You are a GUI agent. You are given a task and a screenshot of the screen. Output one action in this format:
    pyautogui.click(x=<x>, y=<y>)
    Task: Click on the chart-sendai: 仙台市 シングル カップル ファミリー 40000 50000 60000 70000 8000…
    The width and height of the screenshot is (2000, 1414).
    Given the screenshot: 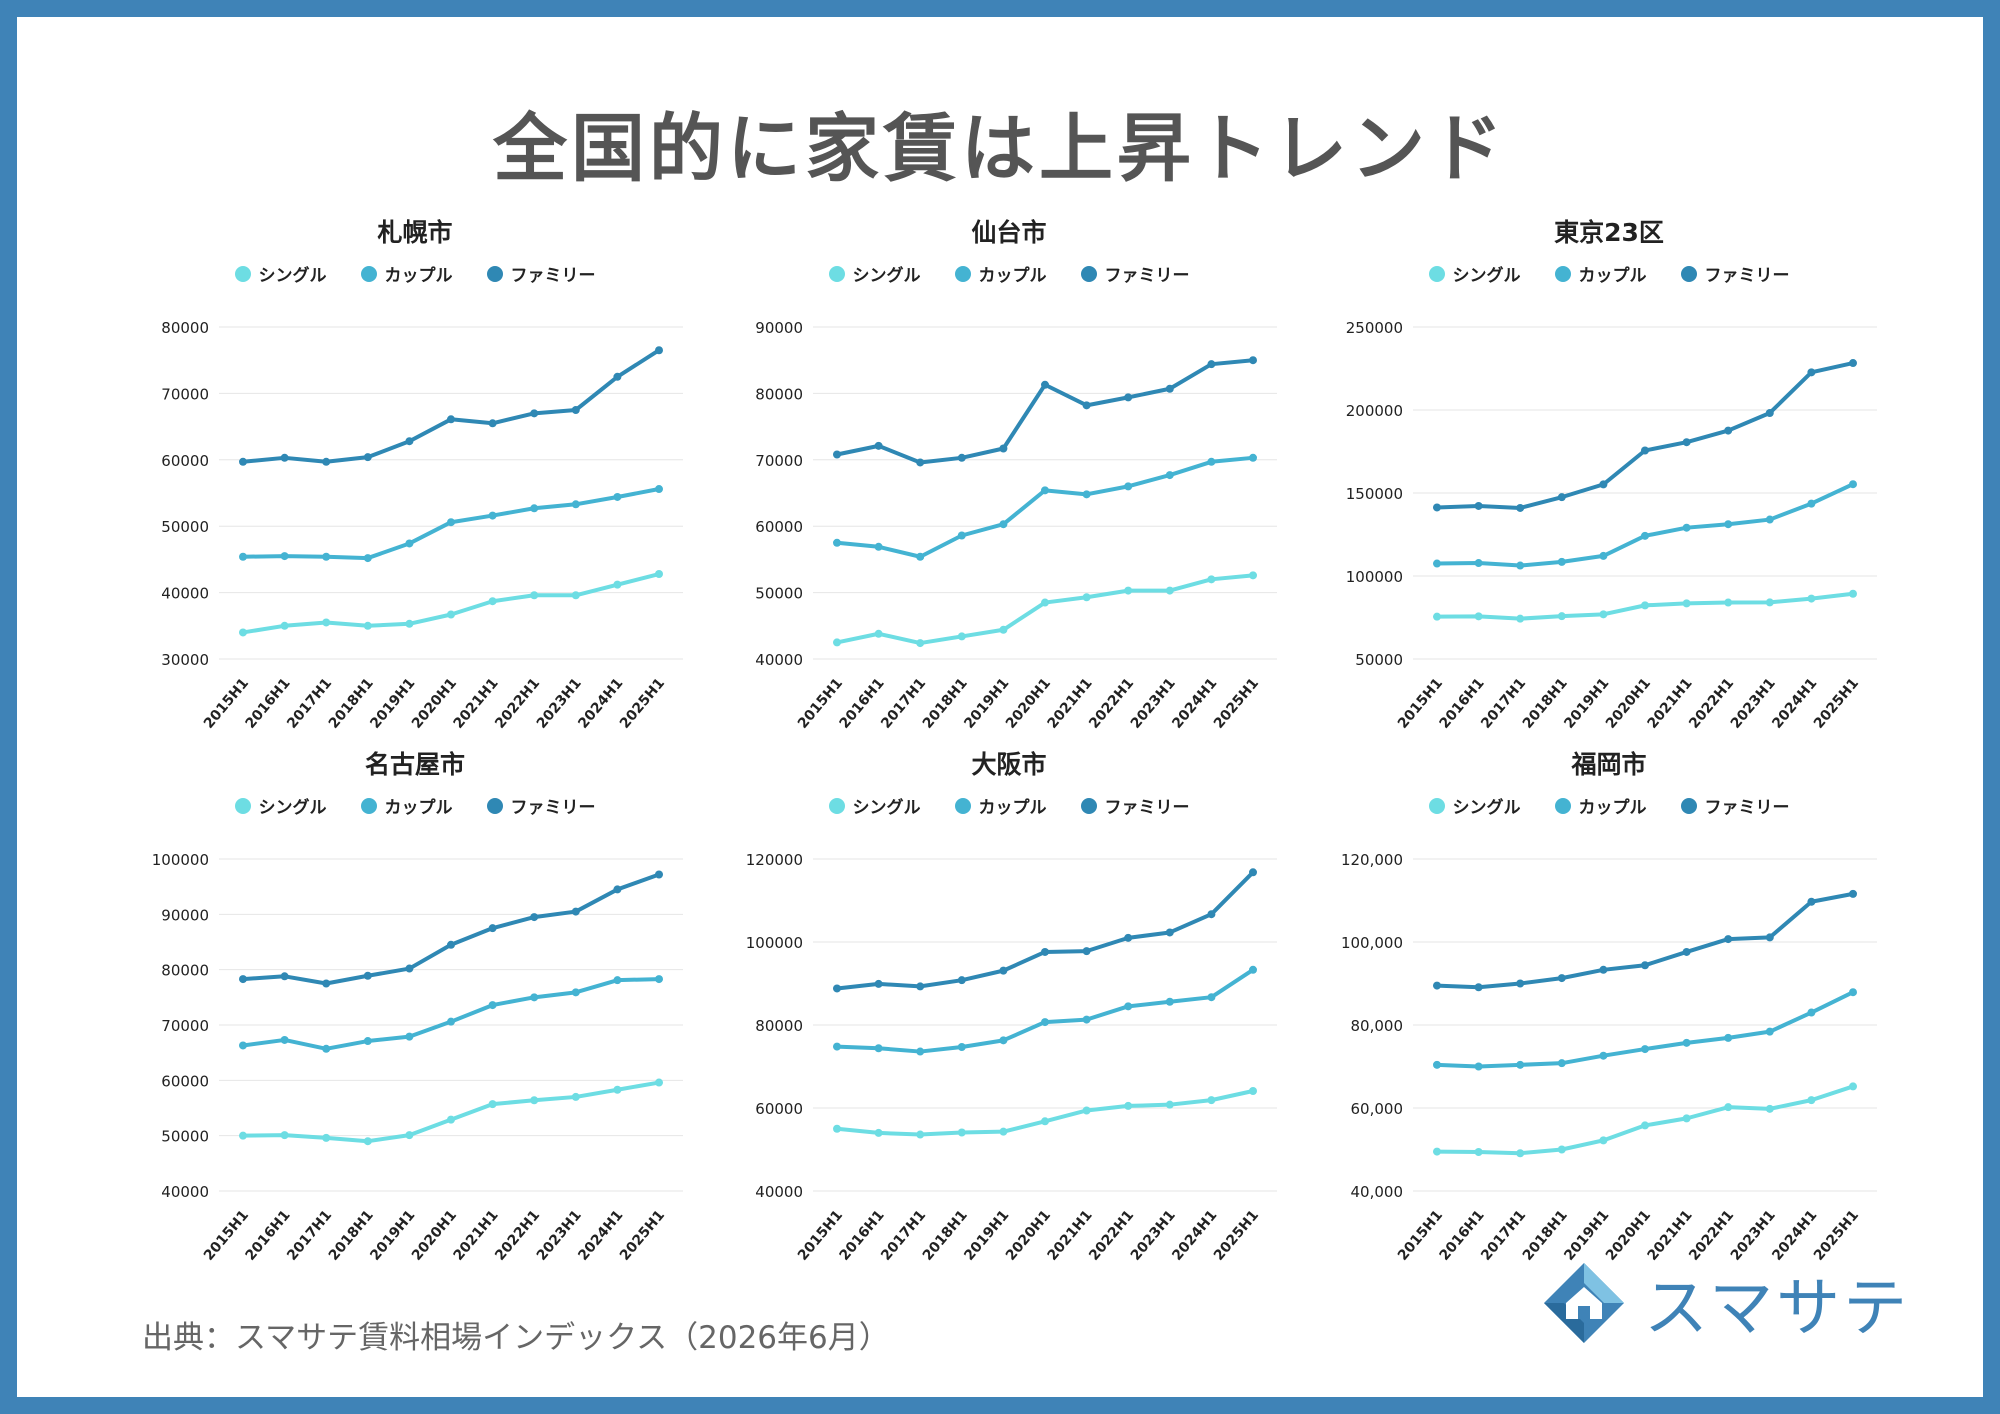 What is the action you would take?
    pyautogui.click(x=1009, y=473)
    